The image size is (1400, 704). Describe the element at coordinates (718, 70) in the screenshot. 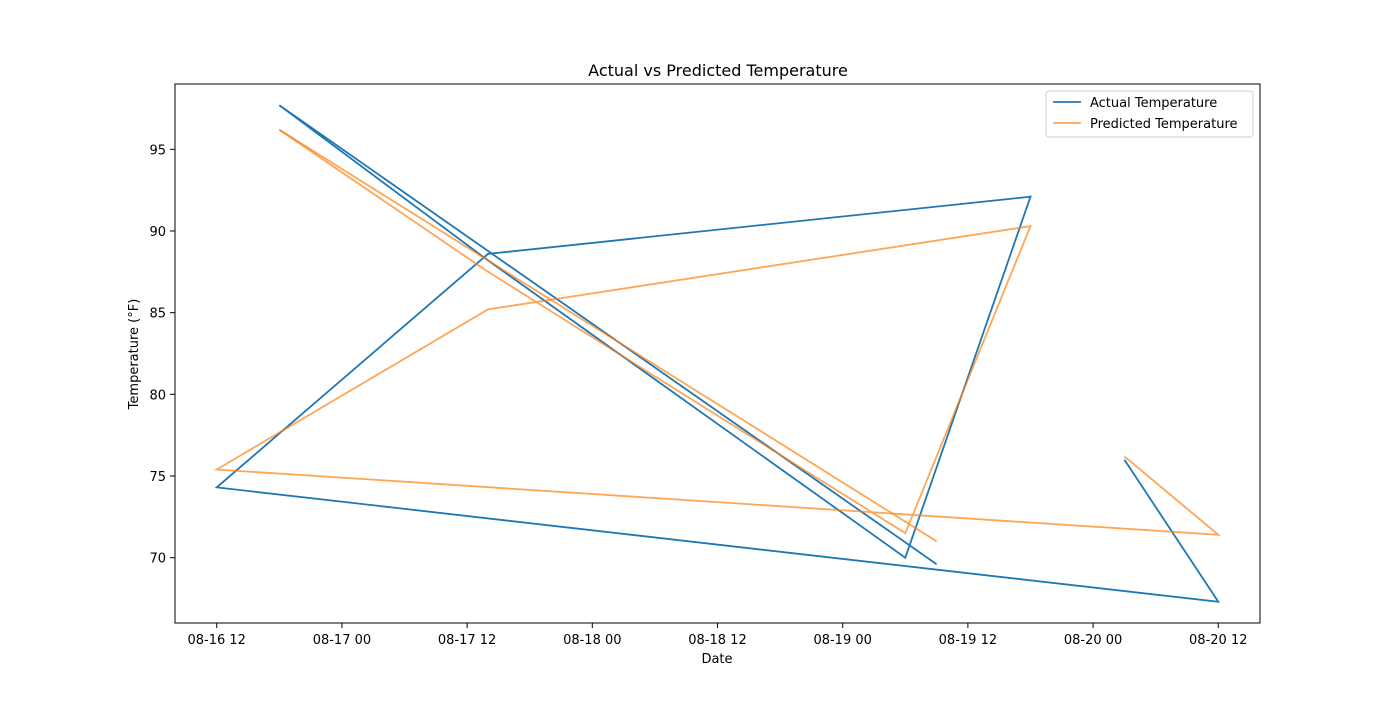

I see `chart-title: Actual vs Predicted Temperature` at that location.